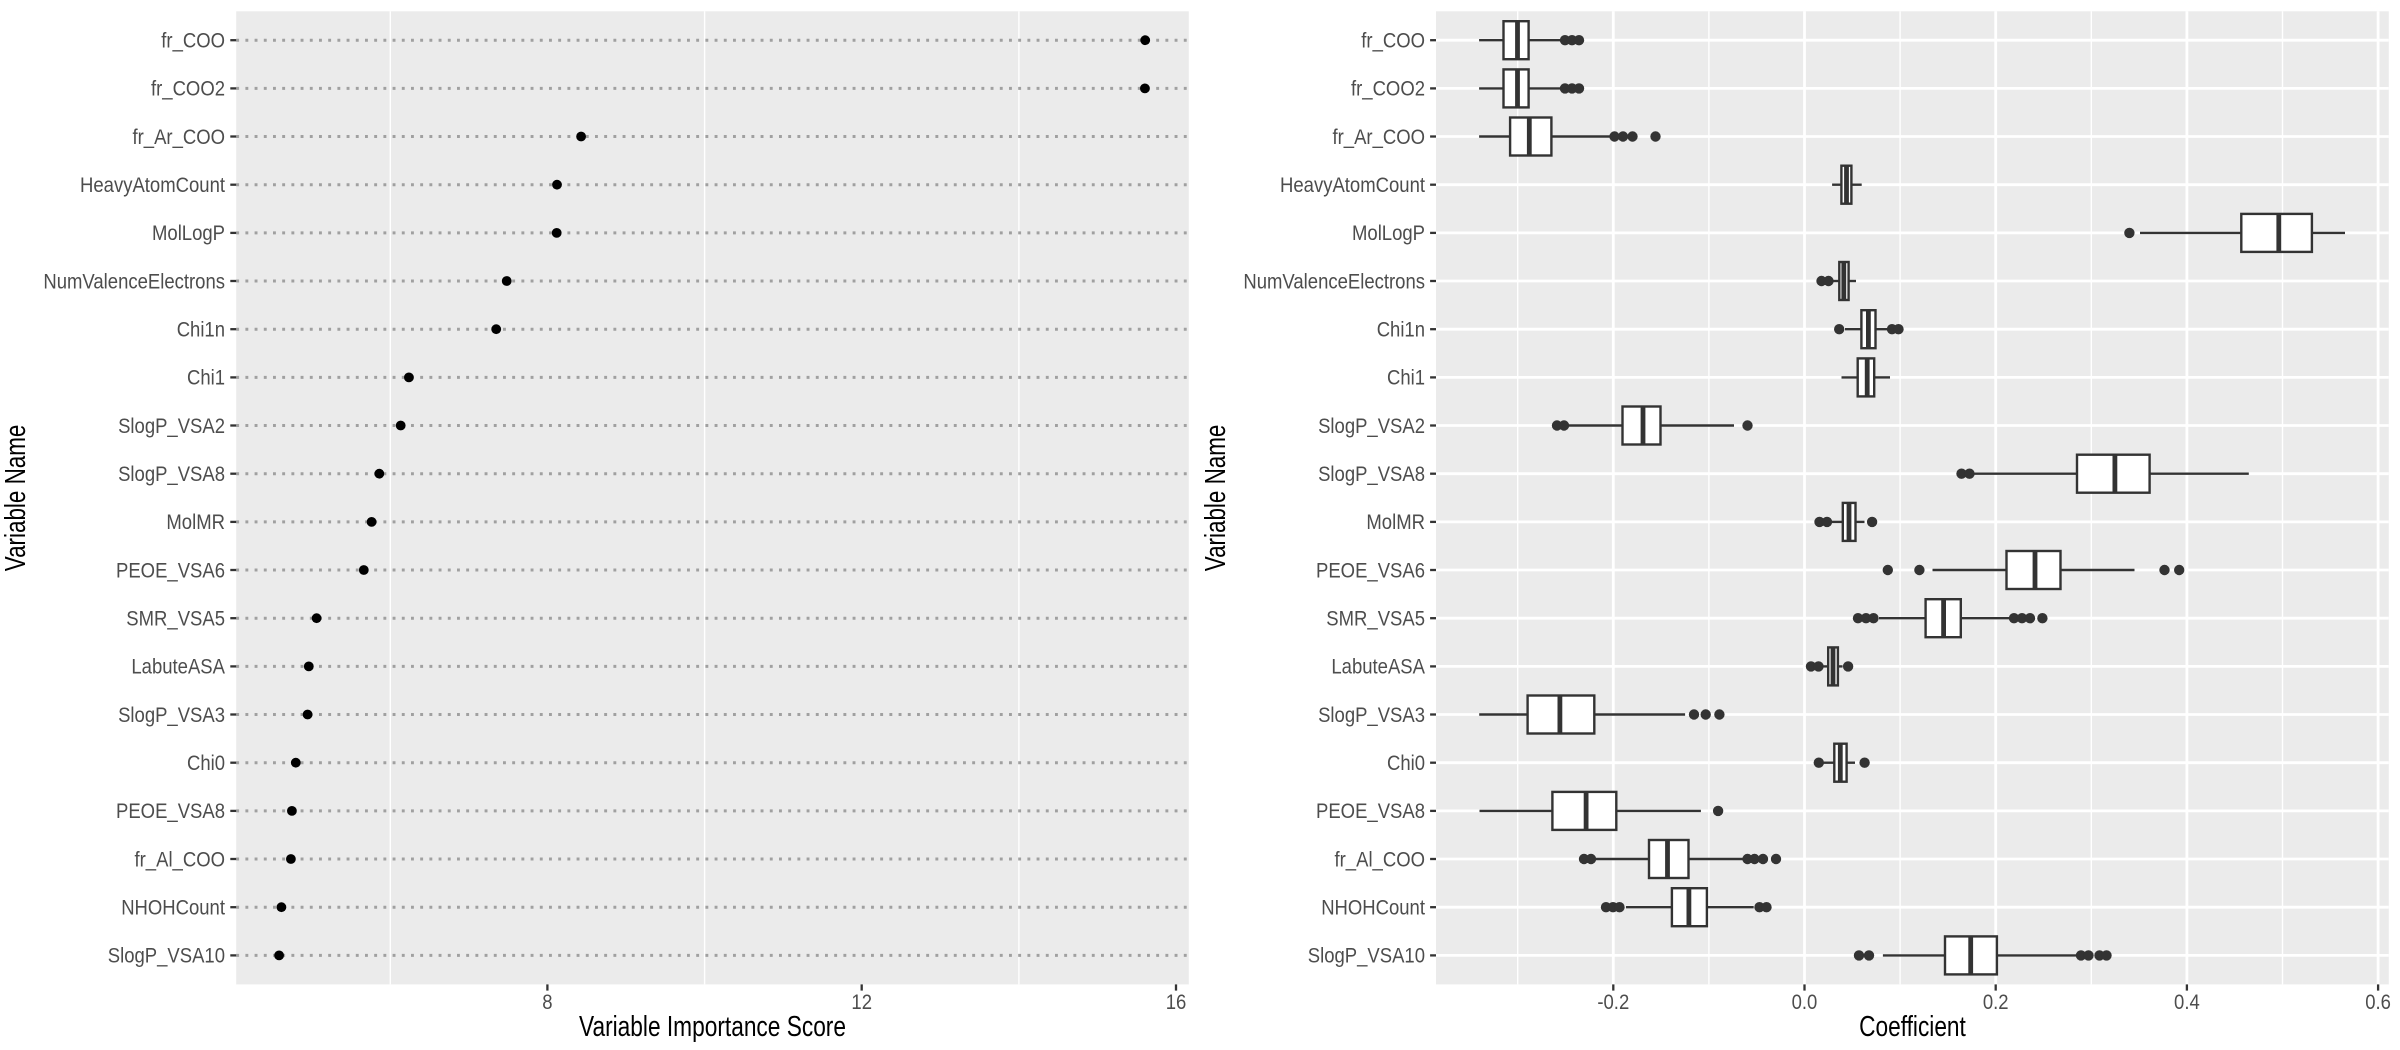 The height and width of the screenshot is (1050, 2400). Describe the element at coordinates (2187, 1002) in the screenshot. I see `svg-text: 0.4` at that location.